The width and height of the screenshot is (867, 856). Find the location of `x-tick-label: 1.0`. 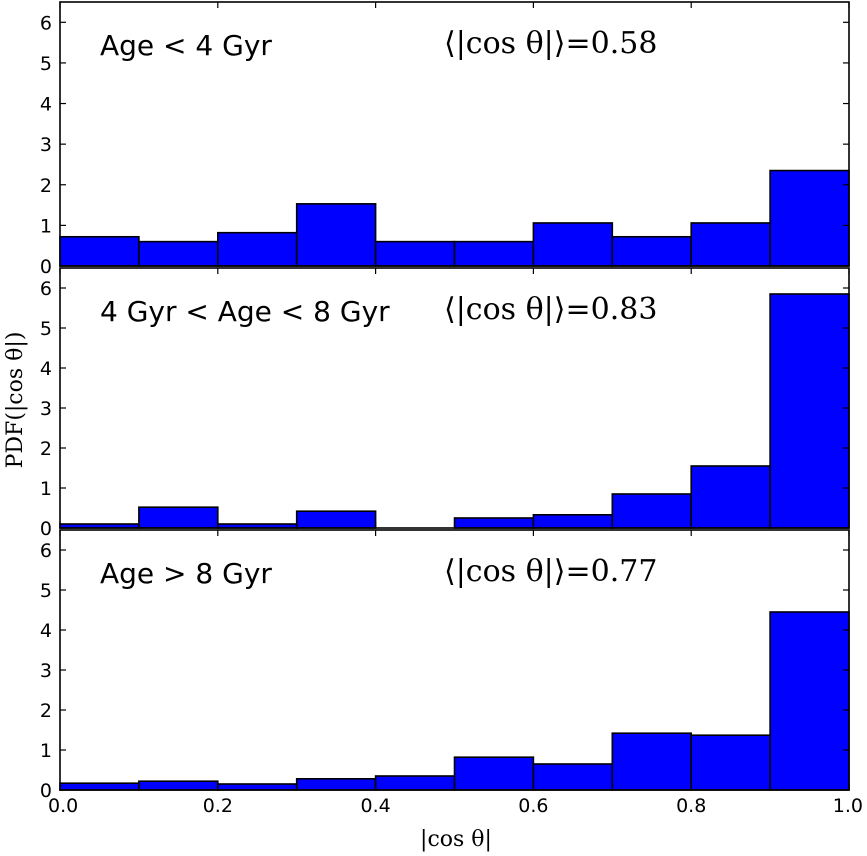

x-tick-label: 1.0 is located at coordinates (848, 806).